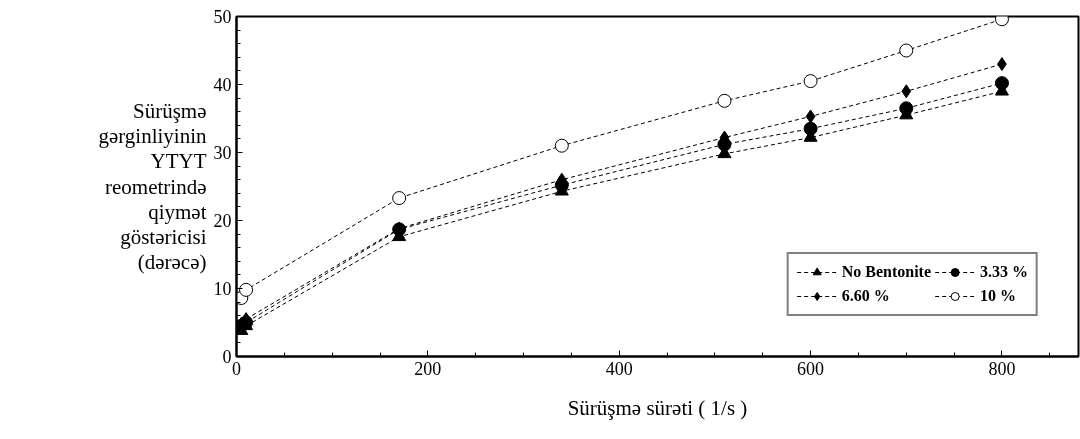 The width and height of the screenshot is (1080, 439). What do you see at coordinates (428, 368) in the screenshot?
I see `x-tick-label: 200` at bounding box center [428, 368].